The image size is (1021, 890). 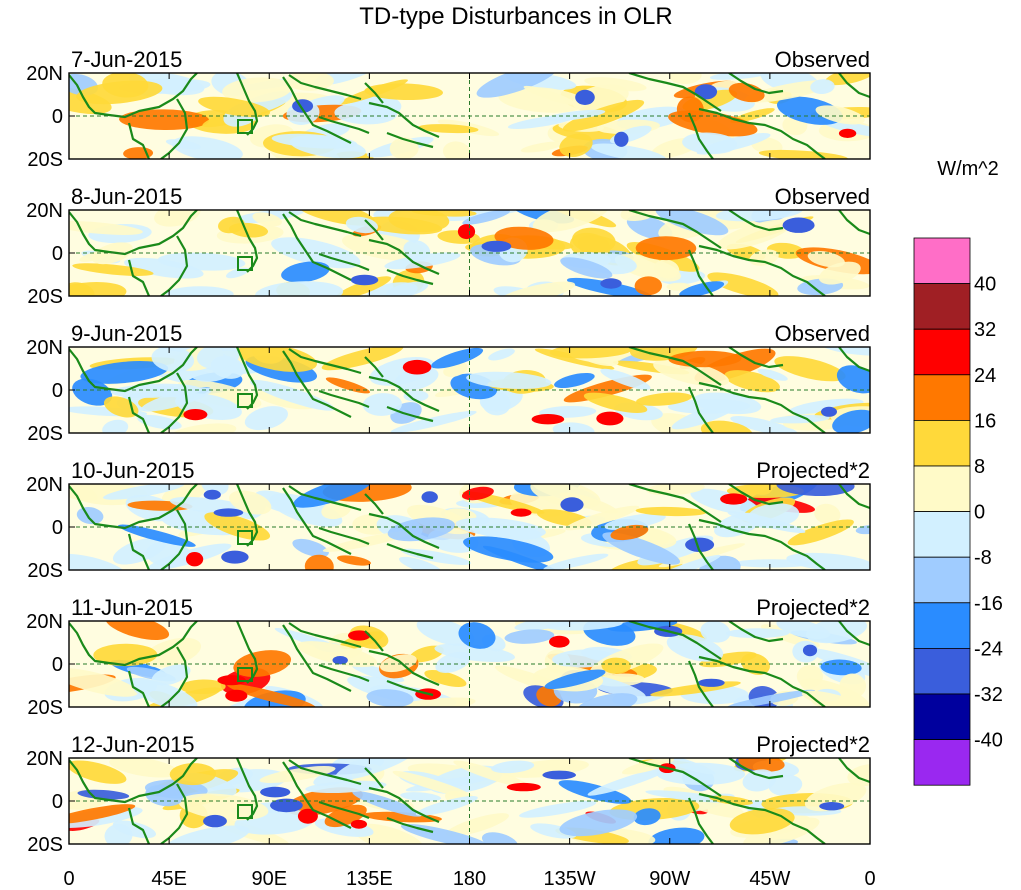 I want to click on panel-label: Projected*2, so click(x=813, y=470).